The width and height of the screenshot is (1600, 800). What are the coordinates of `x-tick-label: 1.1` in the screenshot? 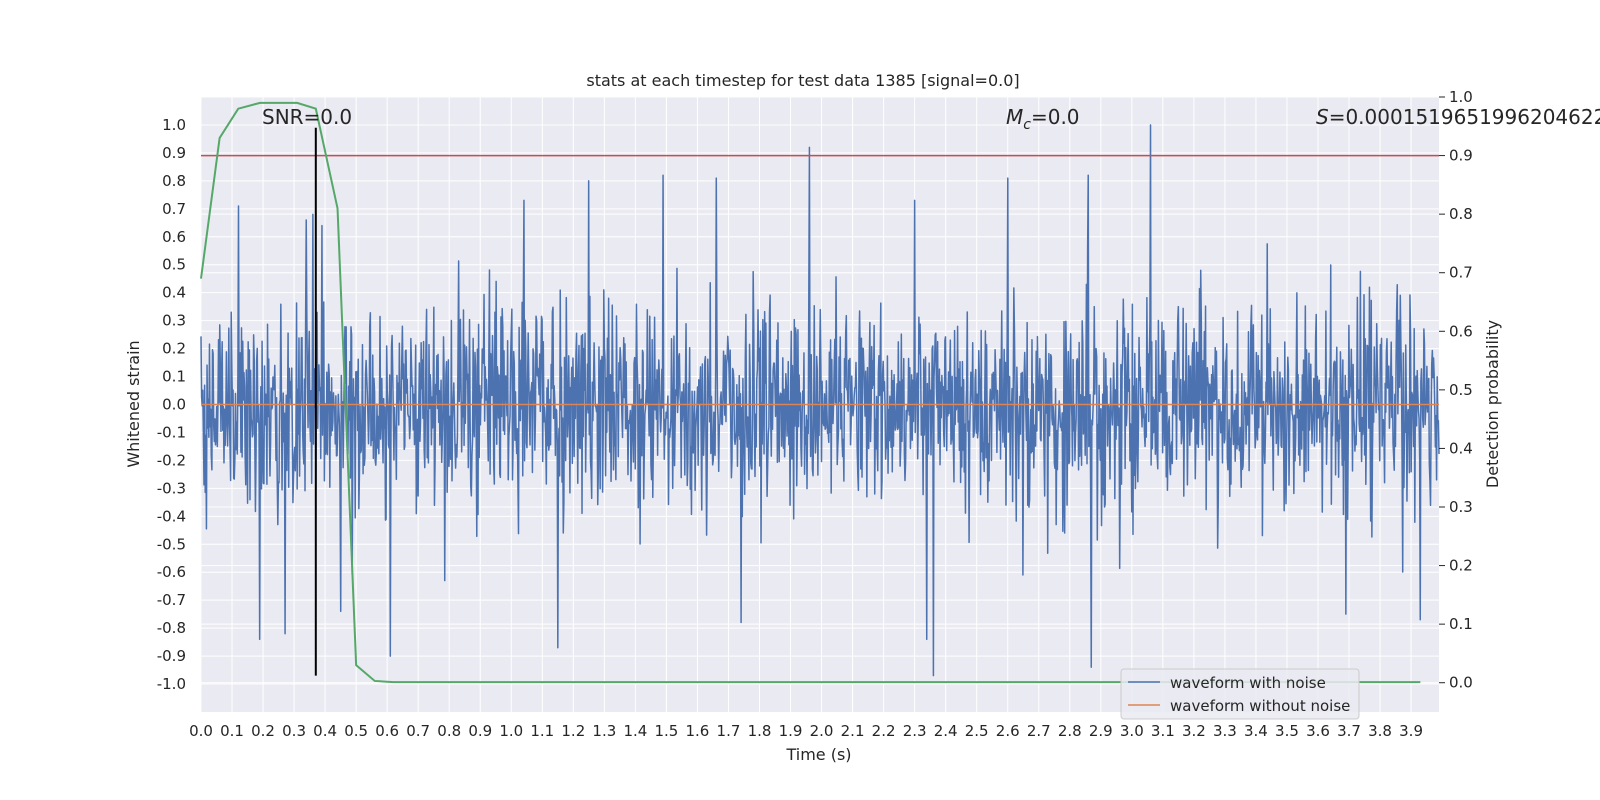 It's located at (542, 731).